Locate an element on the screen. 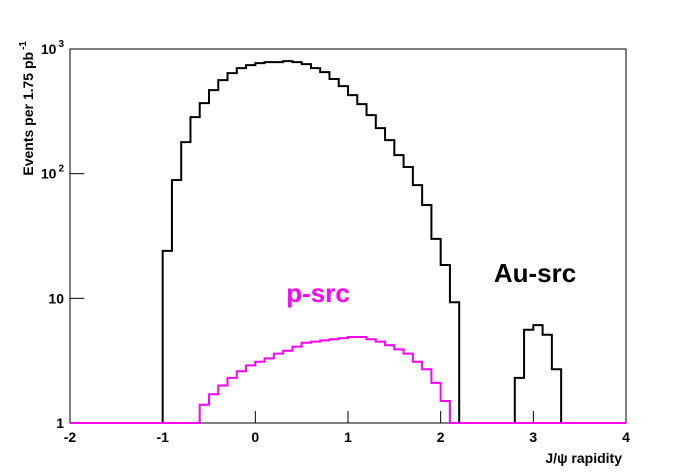 This screenshot has width=696, height=472. x-axis-label: J/ψ rapidity is located at coordinates (583, 458).